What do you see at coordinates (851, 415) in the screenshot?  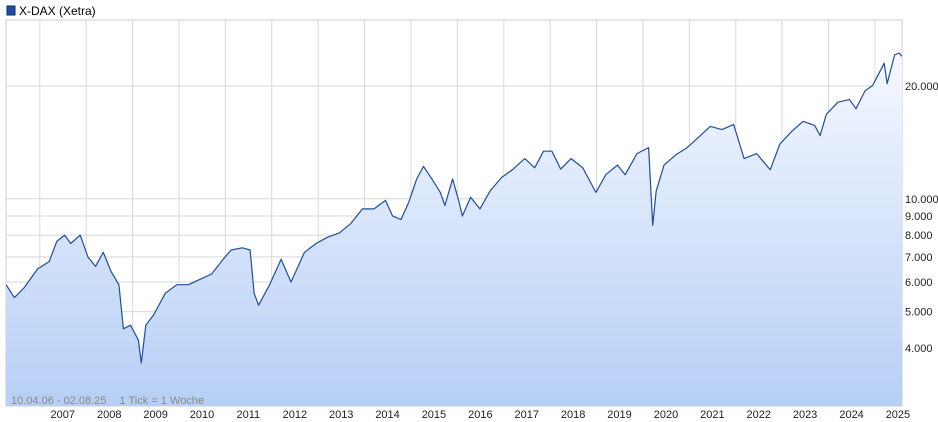 I see `x-tick-label: 2024` at bounding box center [851, 415].